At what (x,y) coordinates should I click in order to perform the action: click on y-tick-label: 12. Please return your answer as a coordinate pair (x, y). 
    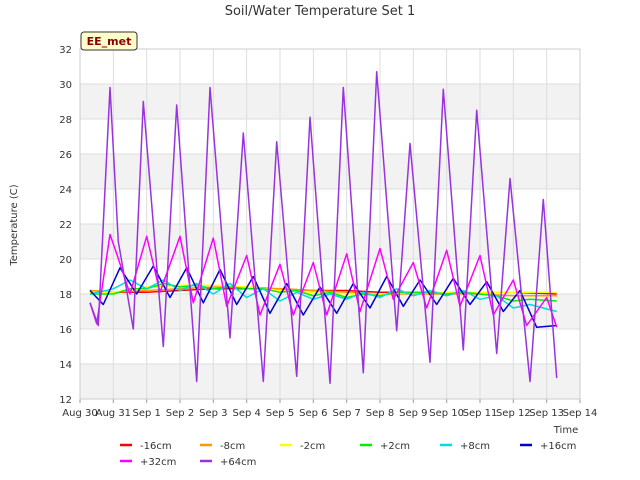
    Looking at the image, I should click on (65, 400).